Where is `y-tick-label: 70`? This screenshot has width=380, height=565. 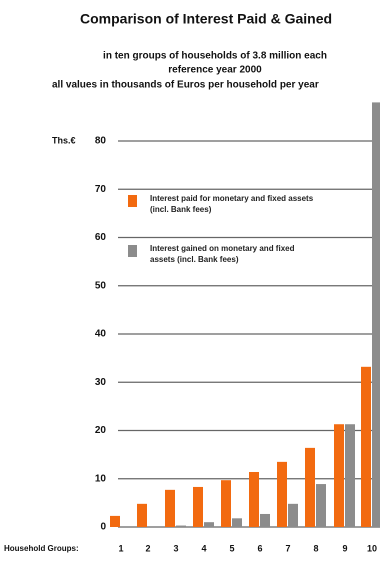
y-tick-label: 70 is located at coordinates (101, 189).